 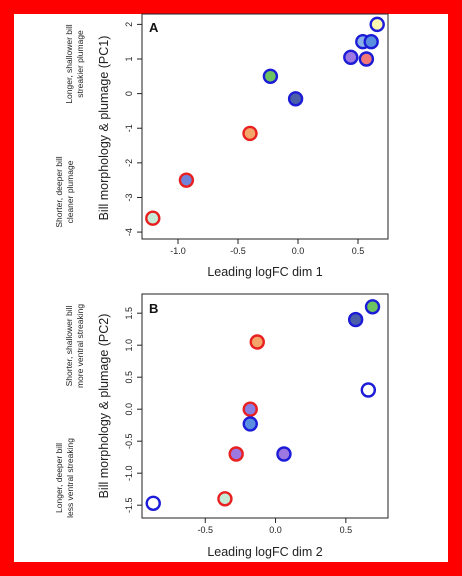 What do you see at coordinates (129, 345) in the screenshot?
I see `y-tick-label-b: 1.0` at bounding box center [129, 345].